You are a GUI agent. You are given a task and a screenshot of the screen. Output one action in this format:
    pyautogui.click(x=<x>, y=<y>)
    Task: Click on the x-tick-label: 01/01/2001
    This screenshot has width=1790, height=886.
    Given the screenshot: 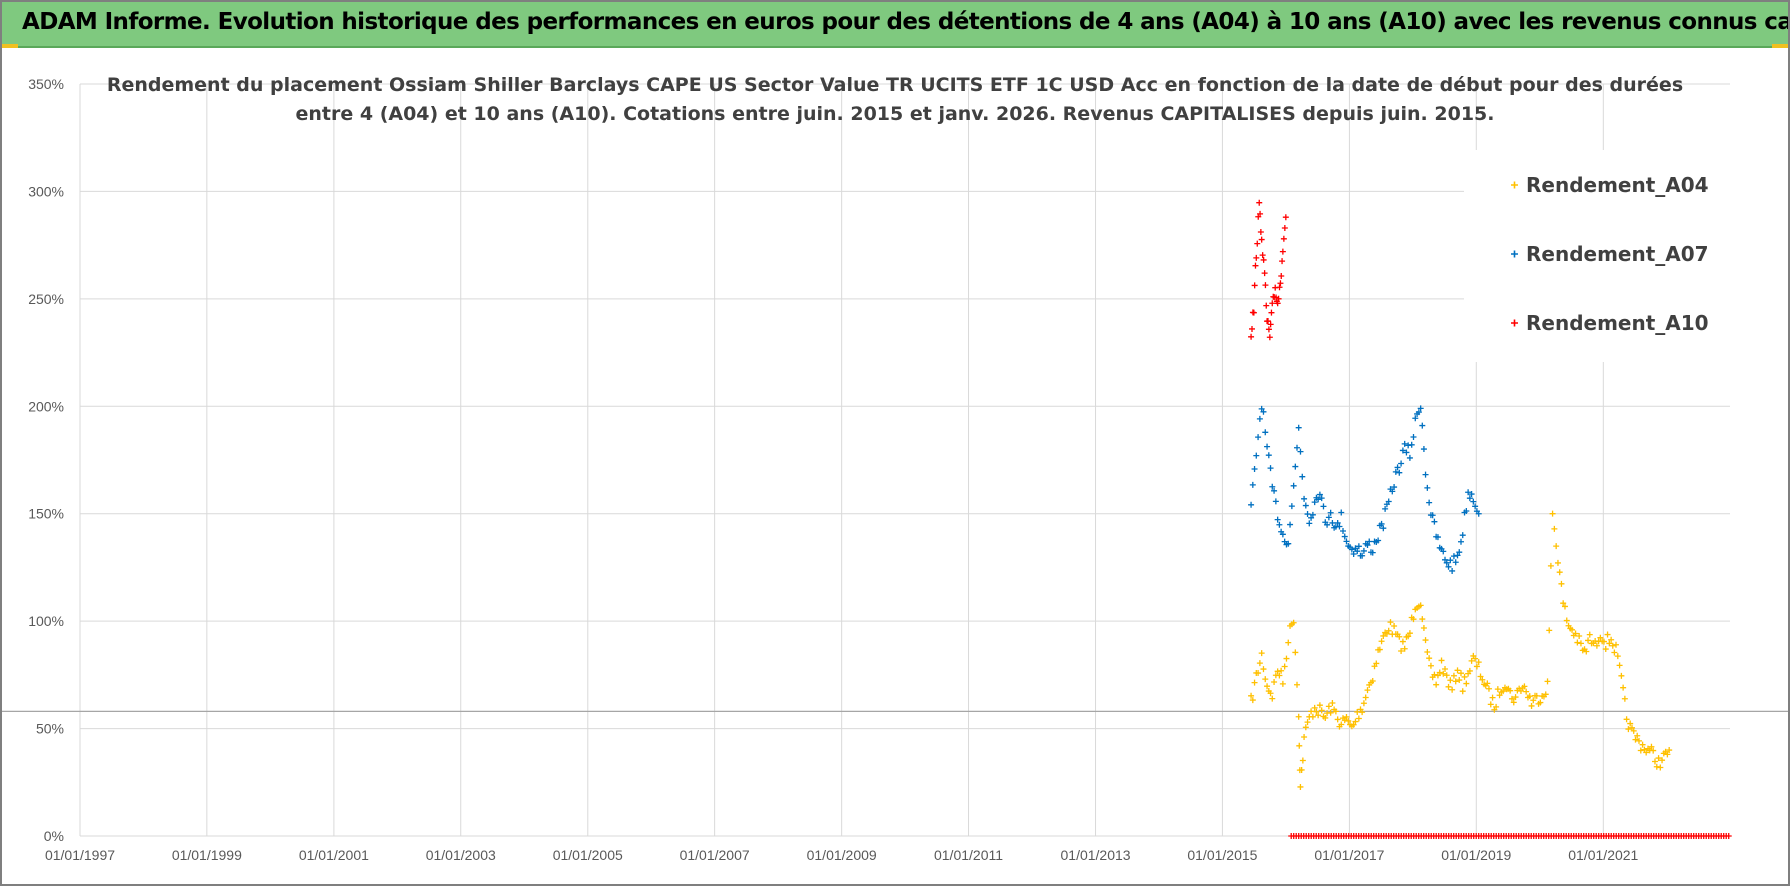 What is the action you would take?
    pyautogui.click(x=334, y=855)
    